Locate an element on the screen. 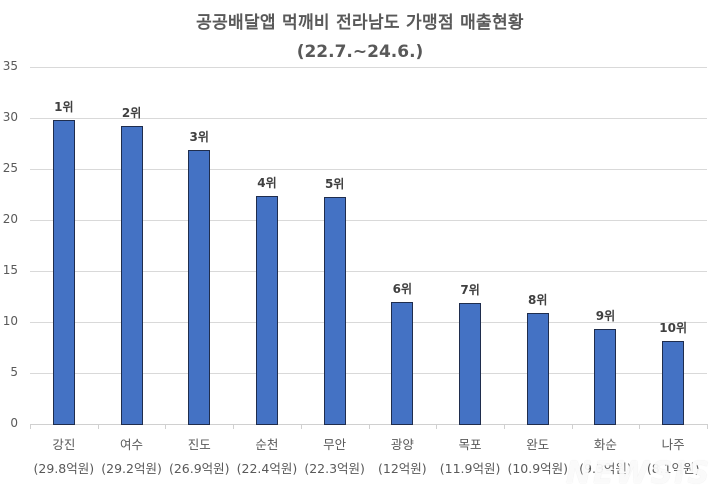 This screenshot has width=720, height=503. y-tick-label: 35 is located at coordinates (10, 66).